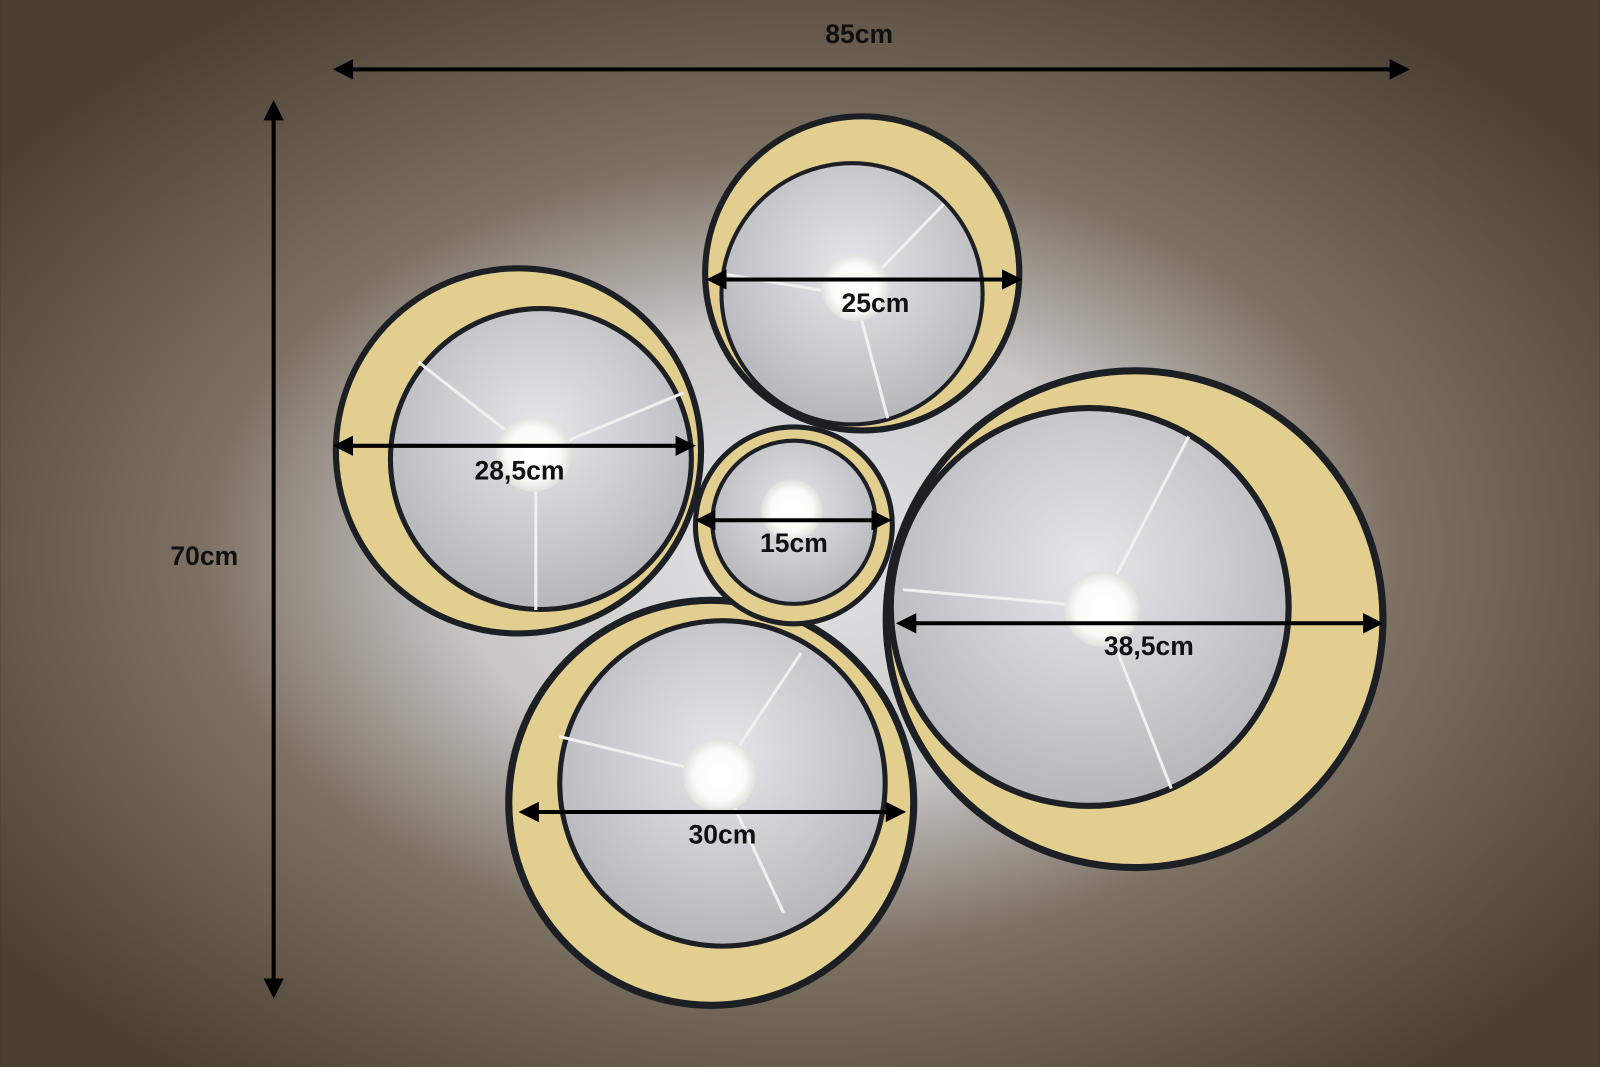 The height and width of the screenshot is (1067, 1600). I want to click on top-diameter-label: 25cm, so click(876, 303).